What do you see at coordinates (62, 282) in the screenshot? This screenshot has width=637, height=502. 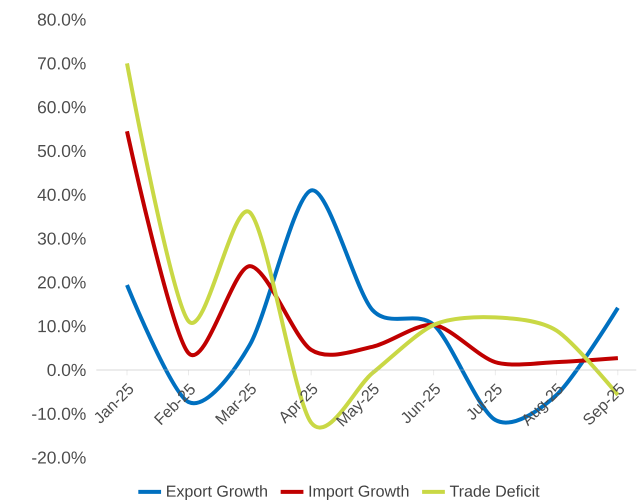 I see `y-tick-label: 20.0%` at bounding box center [62, 282].